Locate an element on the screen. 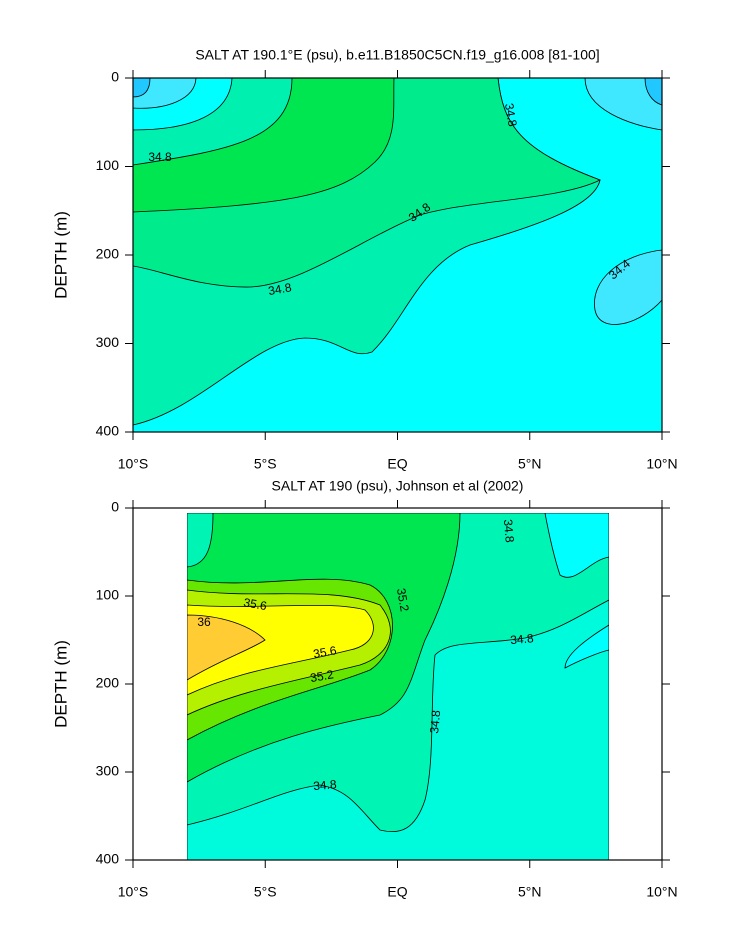 The width and height of the screenshot is (733, 945). contour-label: 36 is located at coordinates (204, 622).